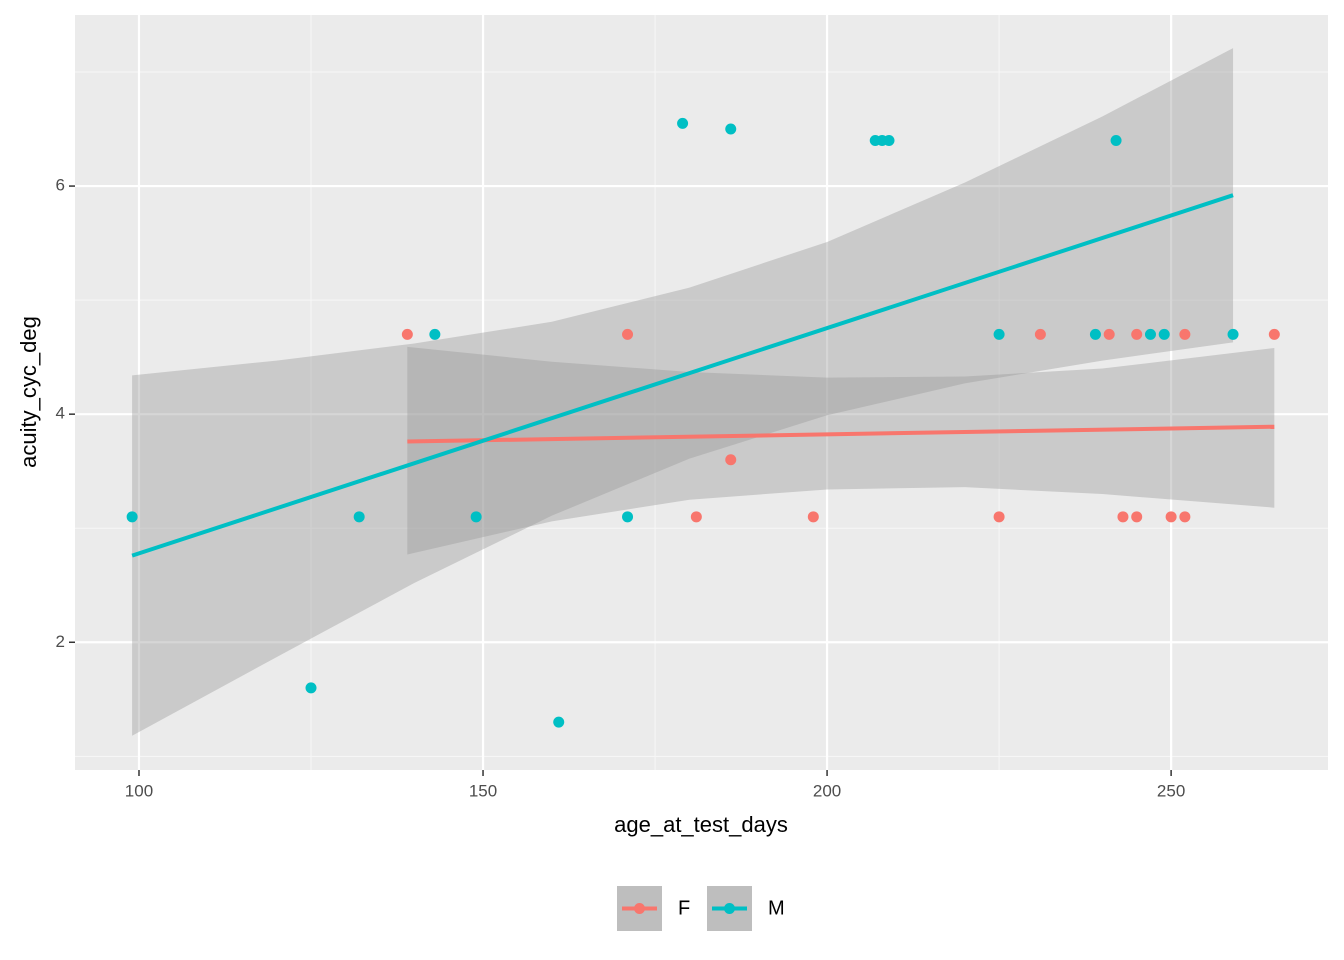 The width and height of the screenshot is (1344, 960). What do you see at coordinates (483, 790) in the screenshot?
I see `x-tick-label: 150` at bounding box center [483, 790].